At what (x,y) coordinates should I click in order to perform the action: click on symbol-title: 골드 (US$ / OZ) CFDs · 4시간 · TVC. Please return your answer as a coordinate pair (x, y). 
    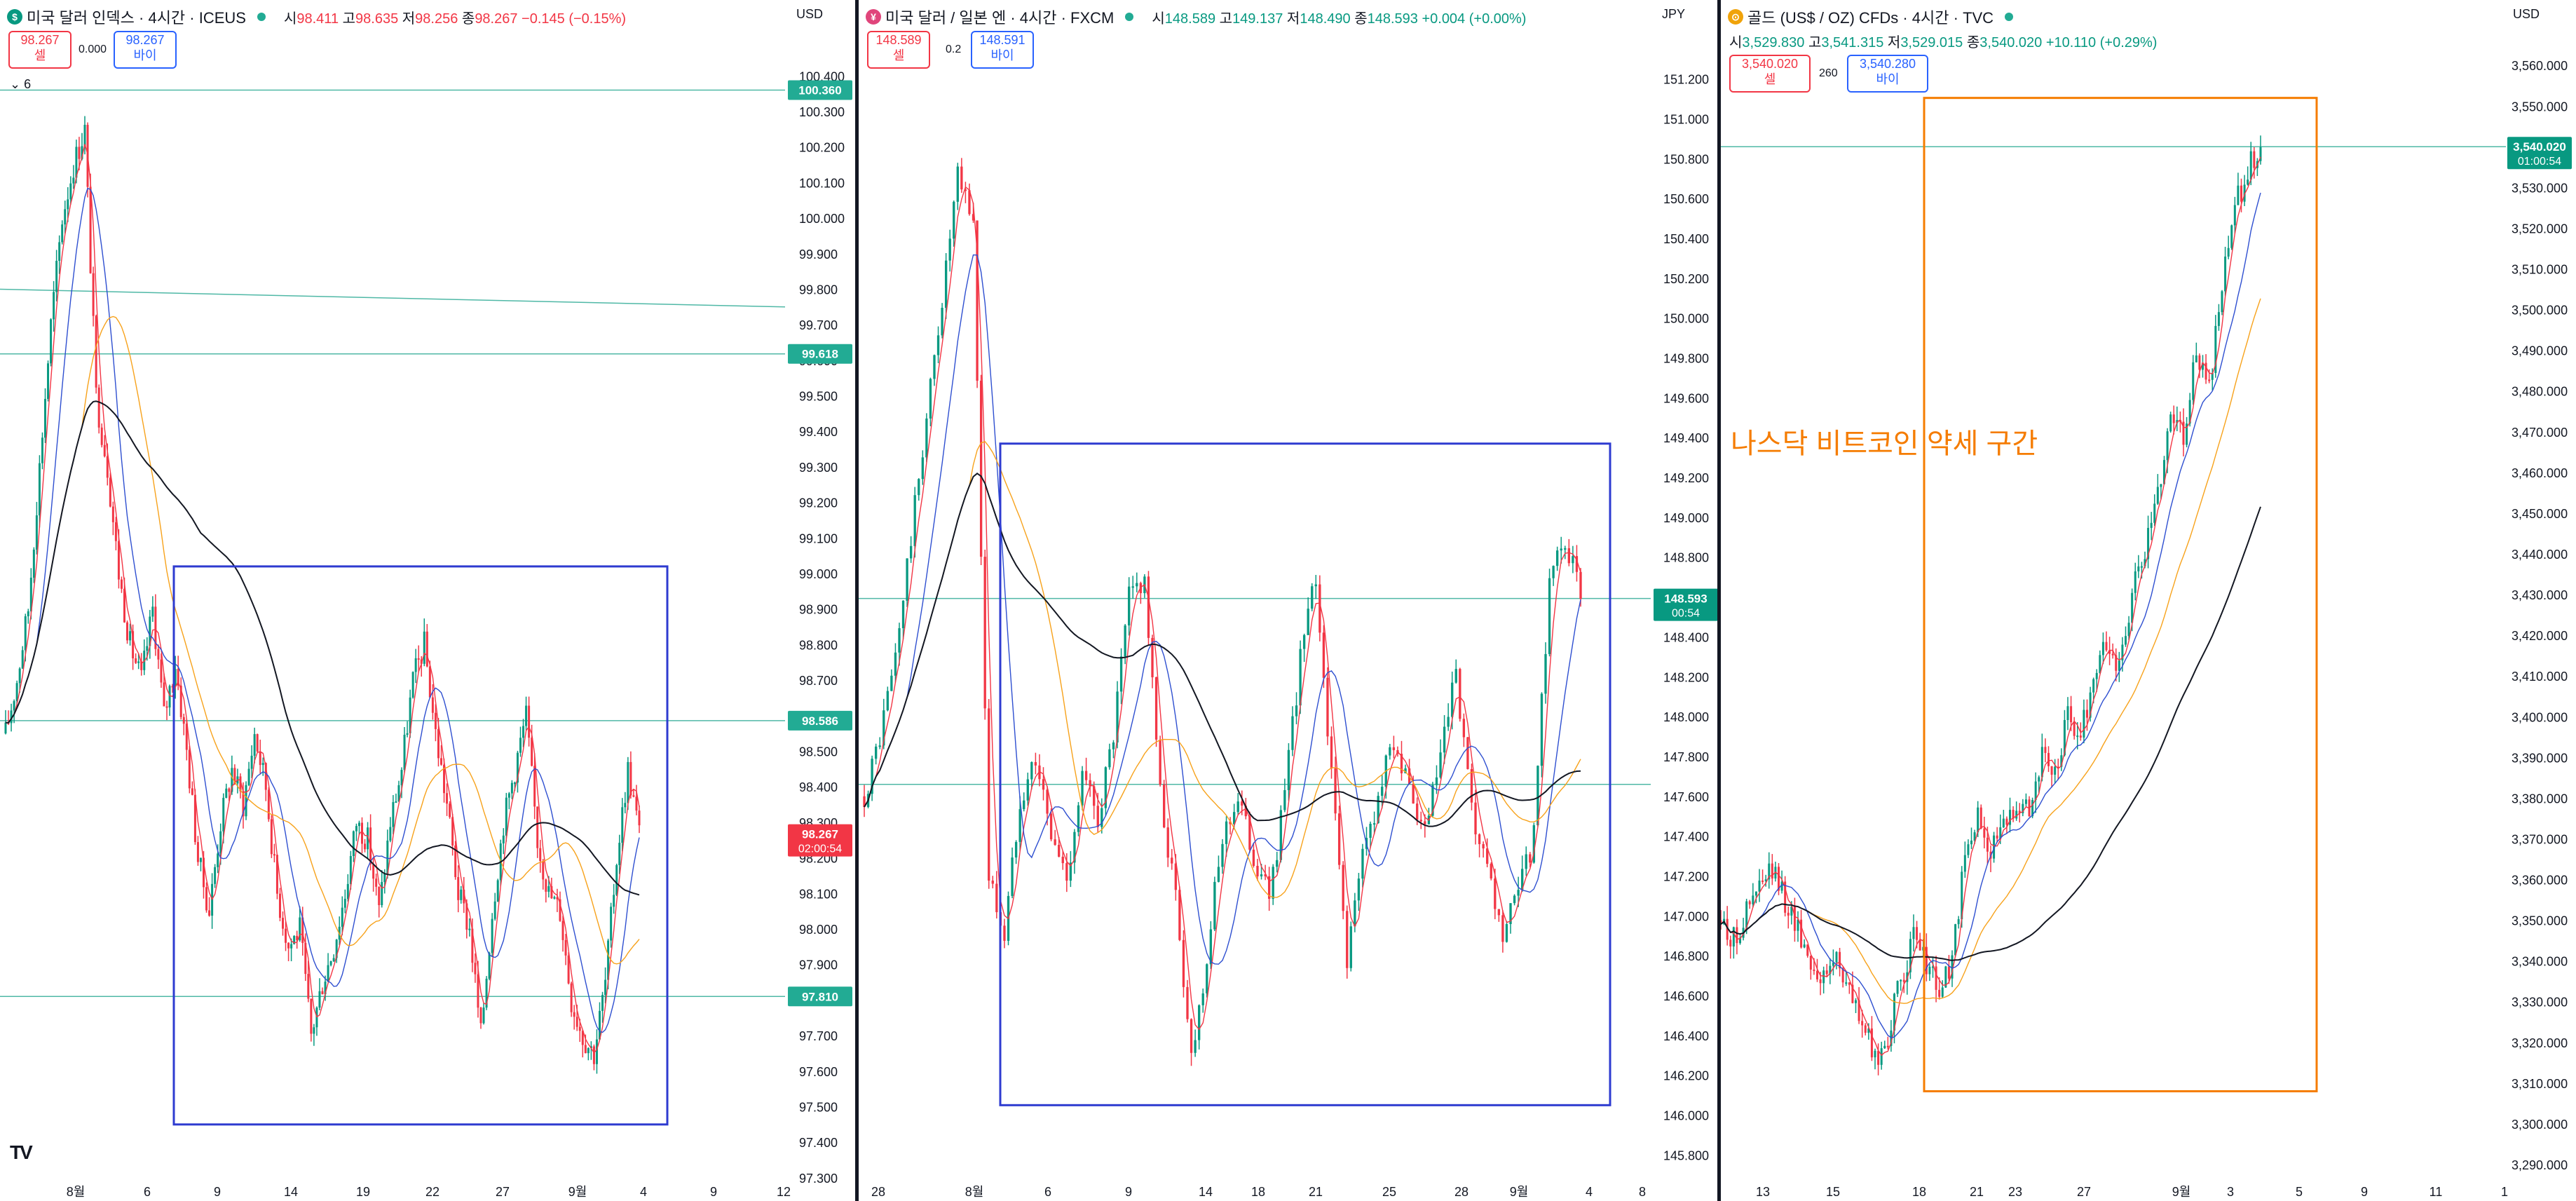
    Looking at the image, I should click on (1870, 18).